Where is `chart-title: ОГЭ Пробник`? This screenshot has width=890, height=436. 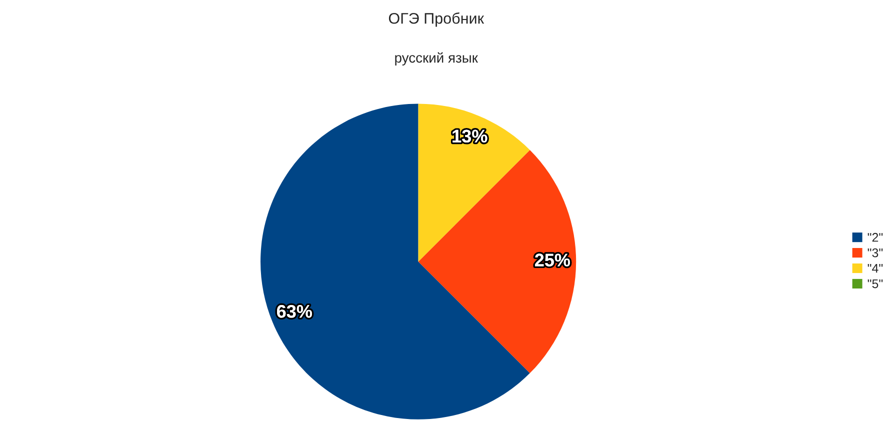 chart-title: ОГЭ Пробник is located at coordinates (436, 19).